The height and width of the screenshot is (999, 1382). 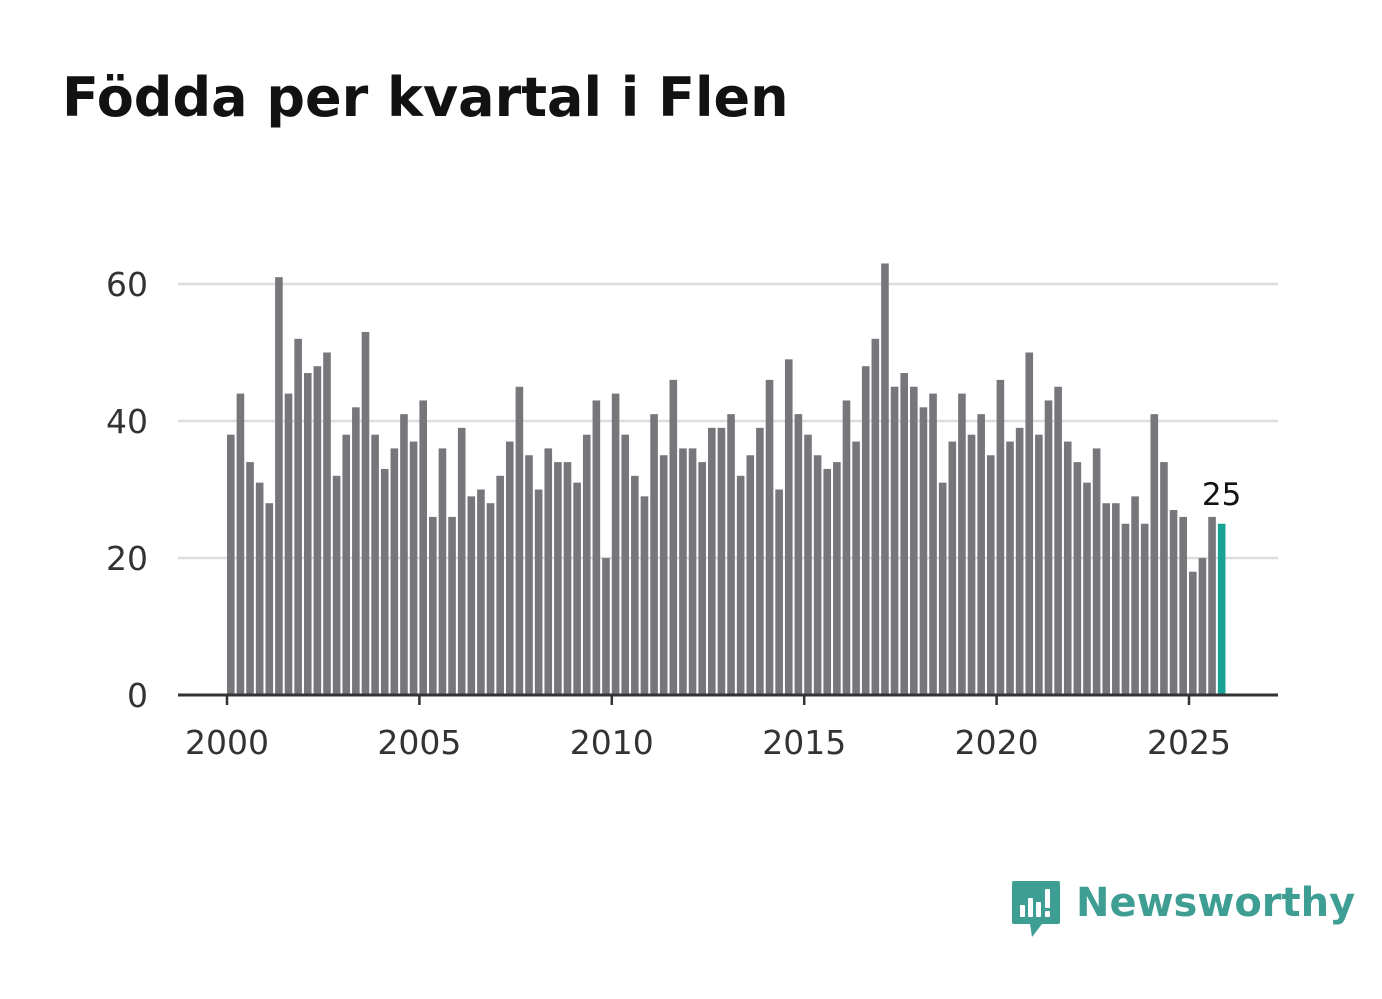 I want to click on y-tick-label: 60, so click(x=127, y=284).